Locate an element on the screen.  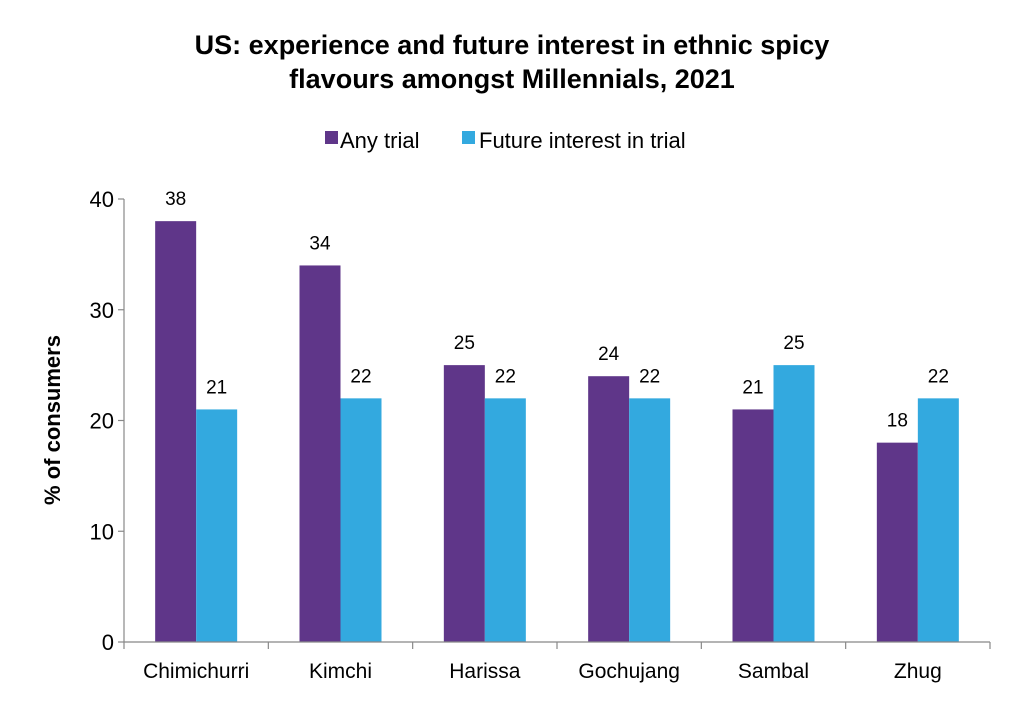
x-tick-label-sambal: Sambal is located at coordinates (773, 671).